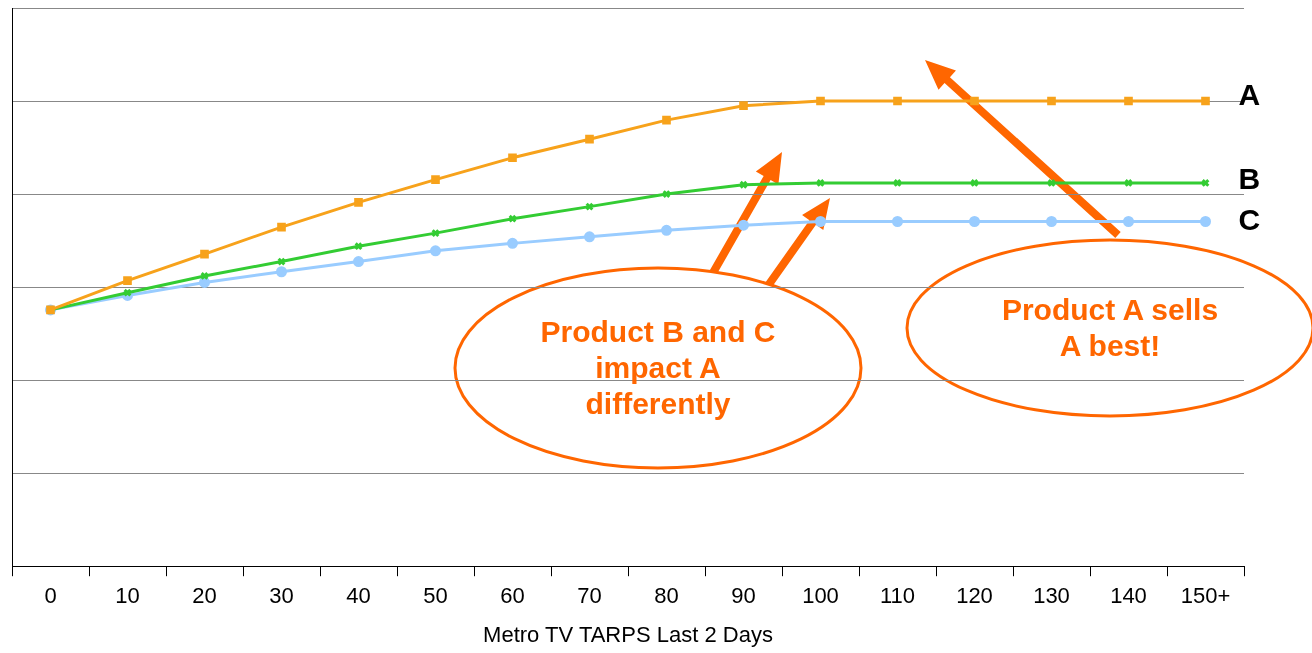 The width and height of the screenshot is (1312, 653). Describe the element at coordinates (1249, 179) in the screenshot. I see `series-label: B` at that location.